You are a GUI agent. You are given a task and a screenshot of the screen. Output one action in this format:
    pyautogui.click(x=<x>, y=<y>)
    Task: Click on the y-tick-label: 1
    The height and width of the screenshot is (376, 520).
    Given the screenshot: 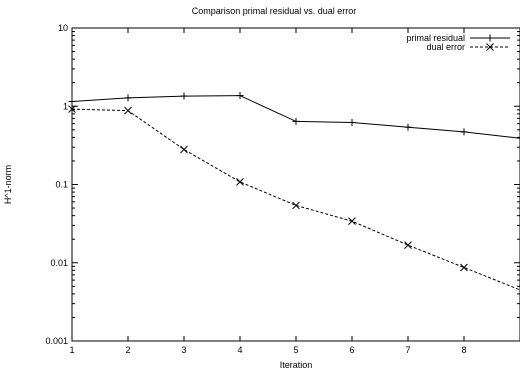 What is the action you would take?
    pyautogui.click(x=65, y=106)
    